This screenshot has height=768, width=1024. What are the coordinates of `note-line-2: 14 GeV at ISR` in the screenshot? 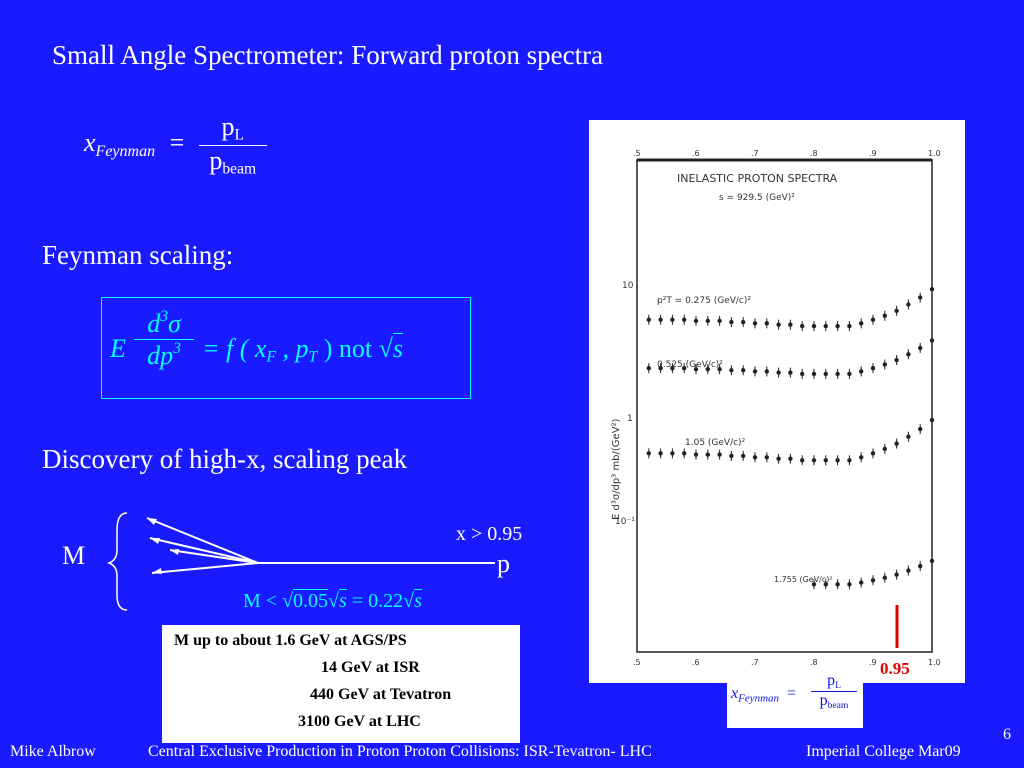 It's located at (370, 667).